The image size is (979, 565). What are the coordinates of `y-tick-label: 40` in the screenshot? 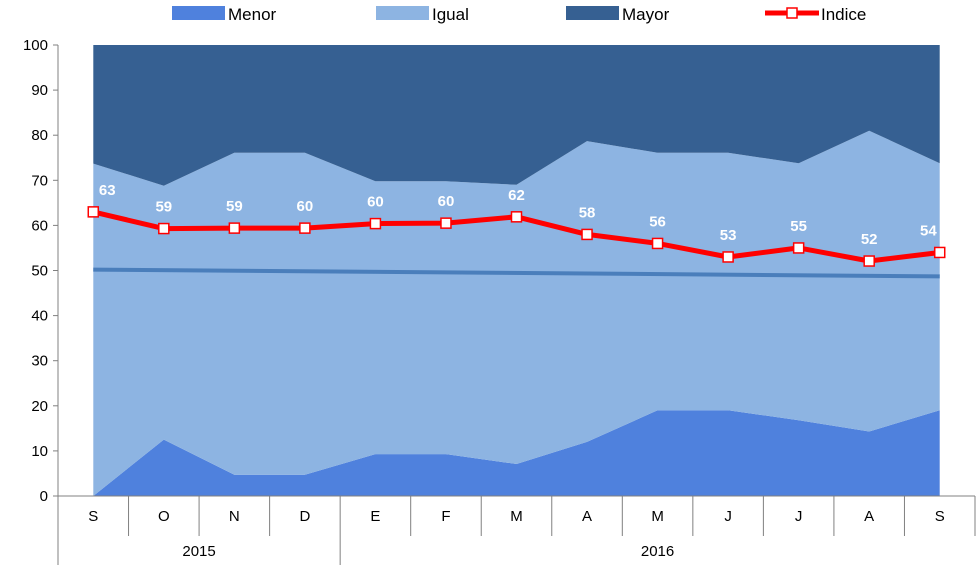 It's located at (39, 316).